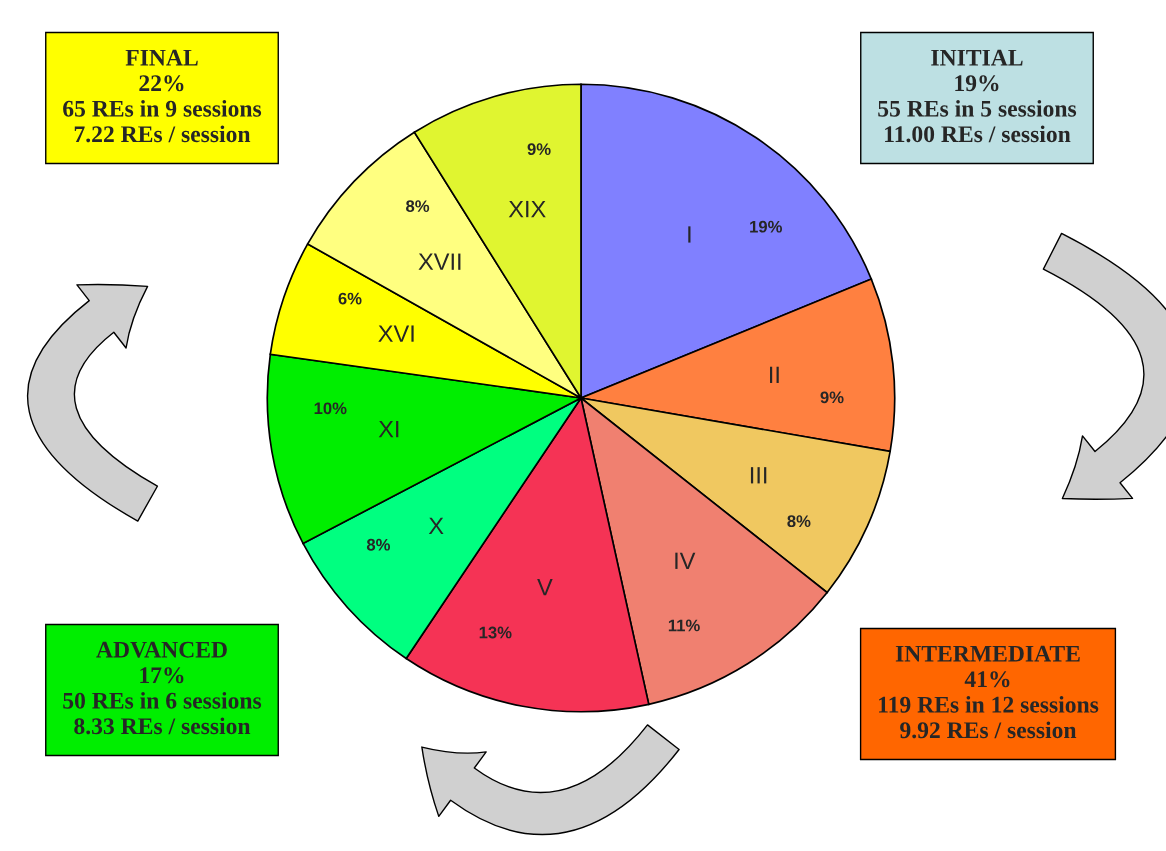 The width and height of the screenshot is (1166, 851). What do you see at coordinates (439, 261) in the screenshot?
I see `slice-label: XVII` at bounding box center [439, 261].